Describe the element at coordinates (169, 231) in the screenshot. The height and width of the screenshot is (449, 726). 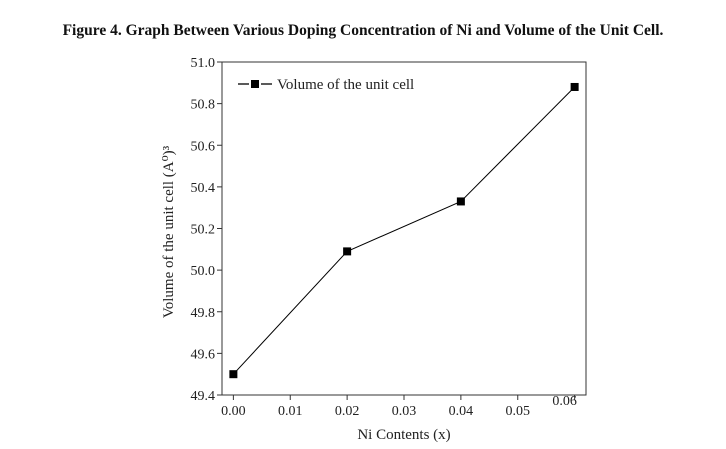
I see `y-axis-label: Volume of the unit cell (A⁰)³` at that location.